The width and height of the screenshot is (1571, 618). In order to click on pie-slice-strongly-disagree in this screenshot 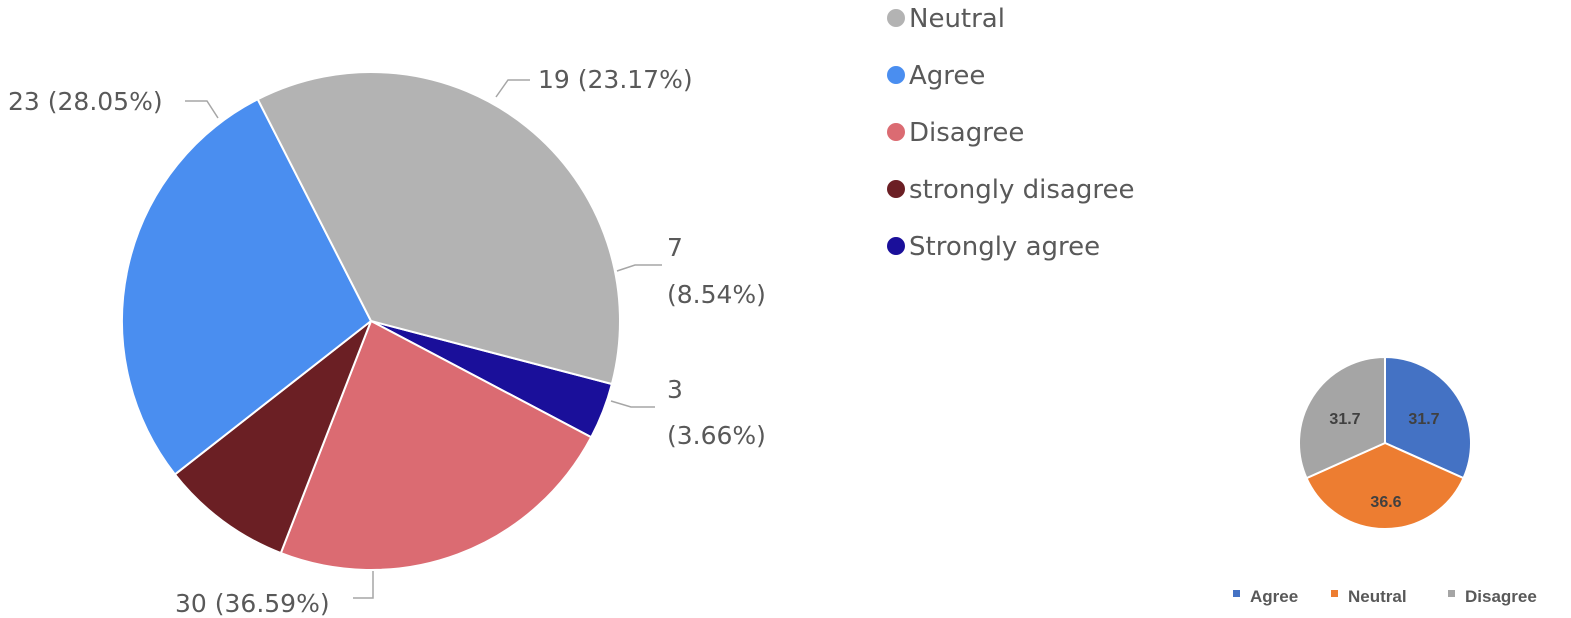, I will do `click(273, 436)`.